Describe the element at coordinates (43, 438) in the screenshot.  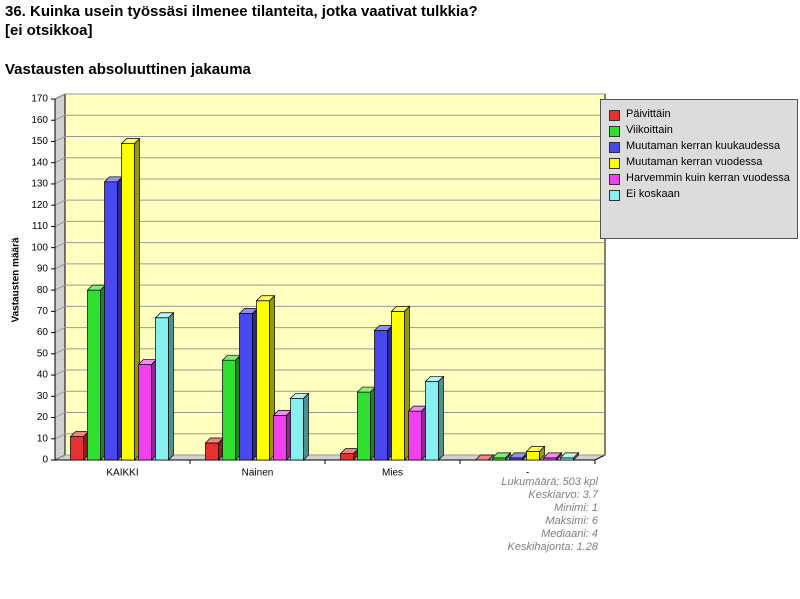
I see `y-tick-label: 10` at that location.